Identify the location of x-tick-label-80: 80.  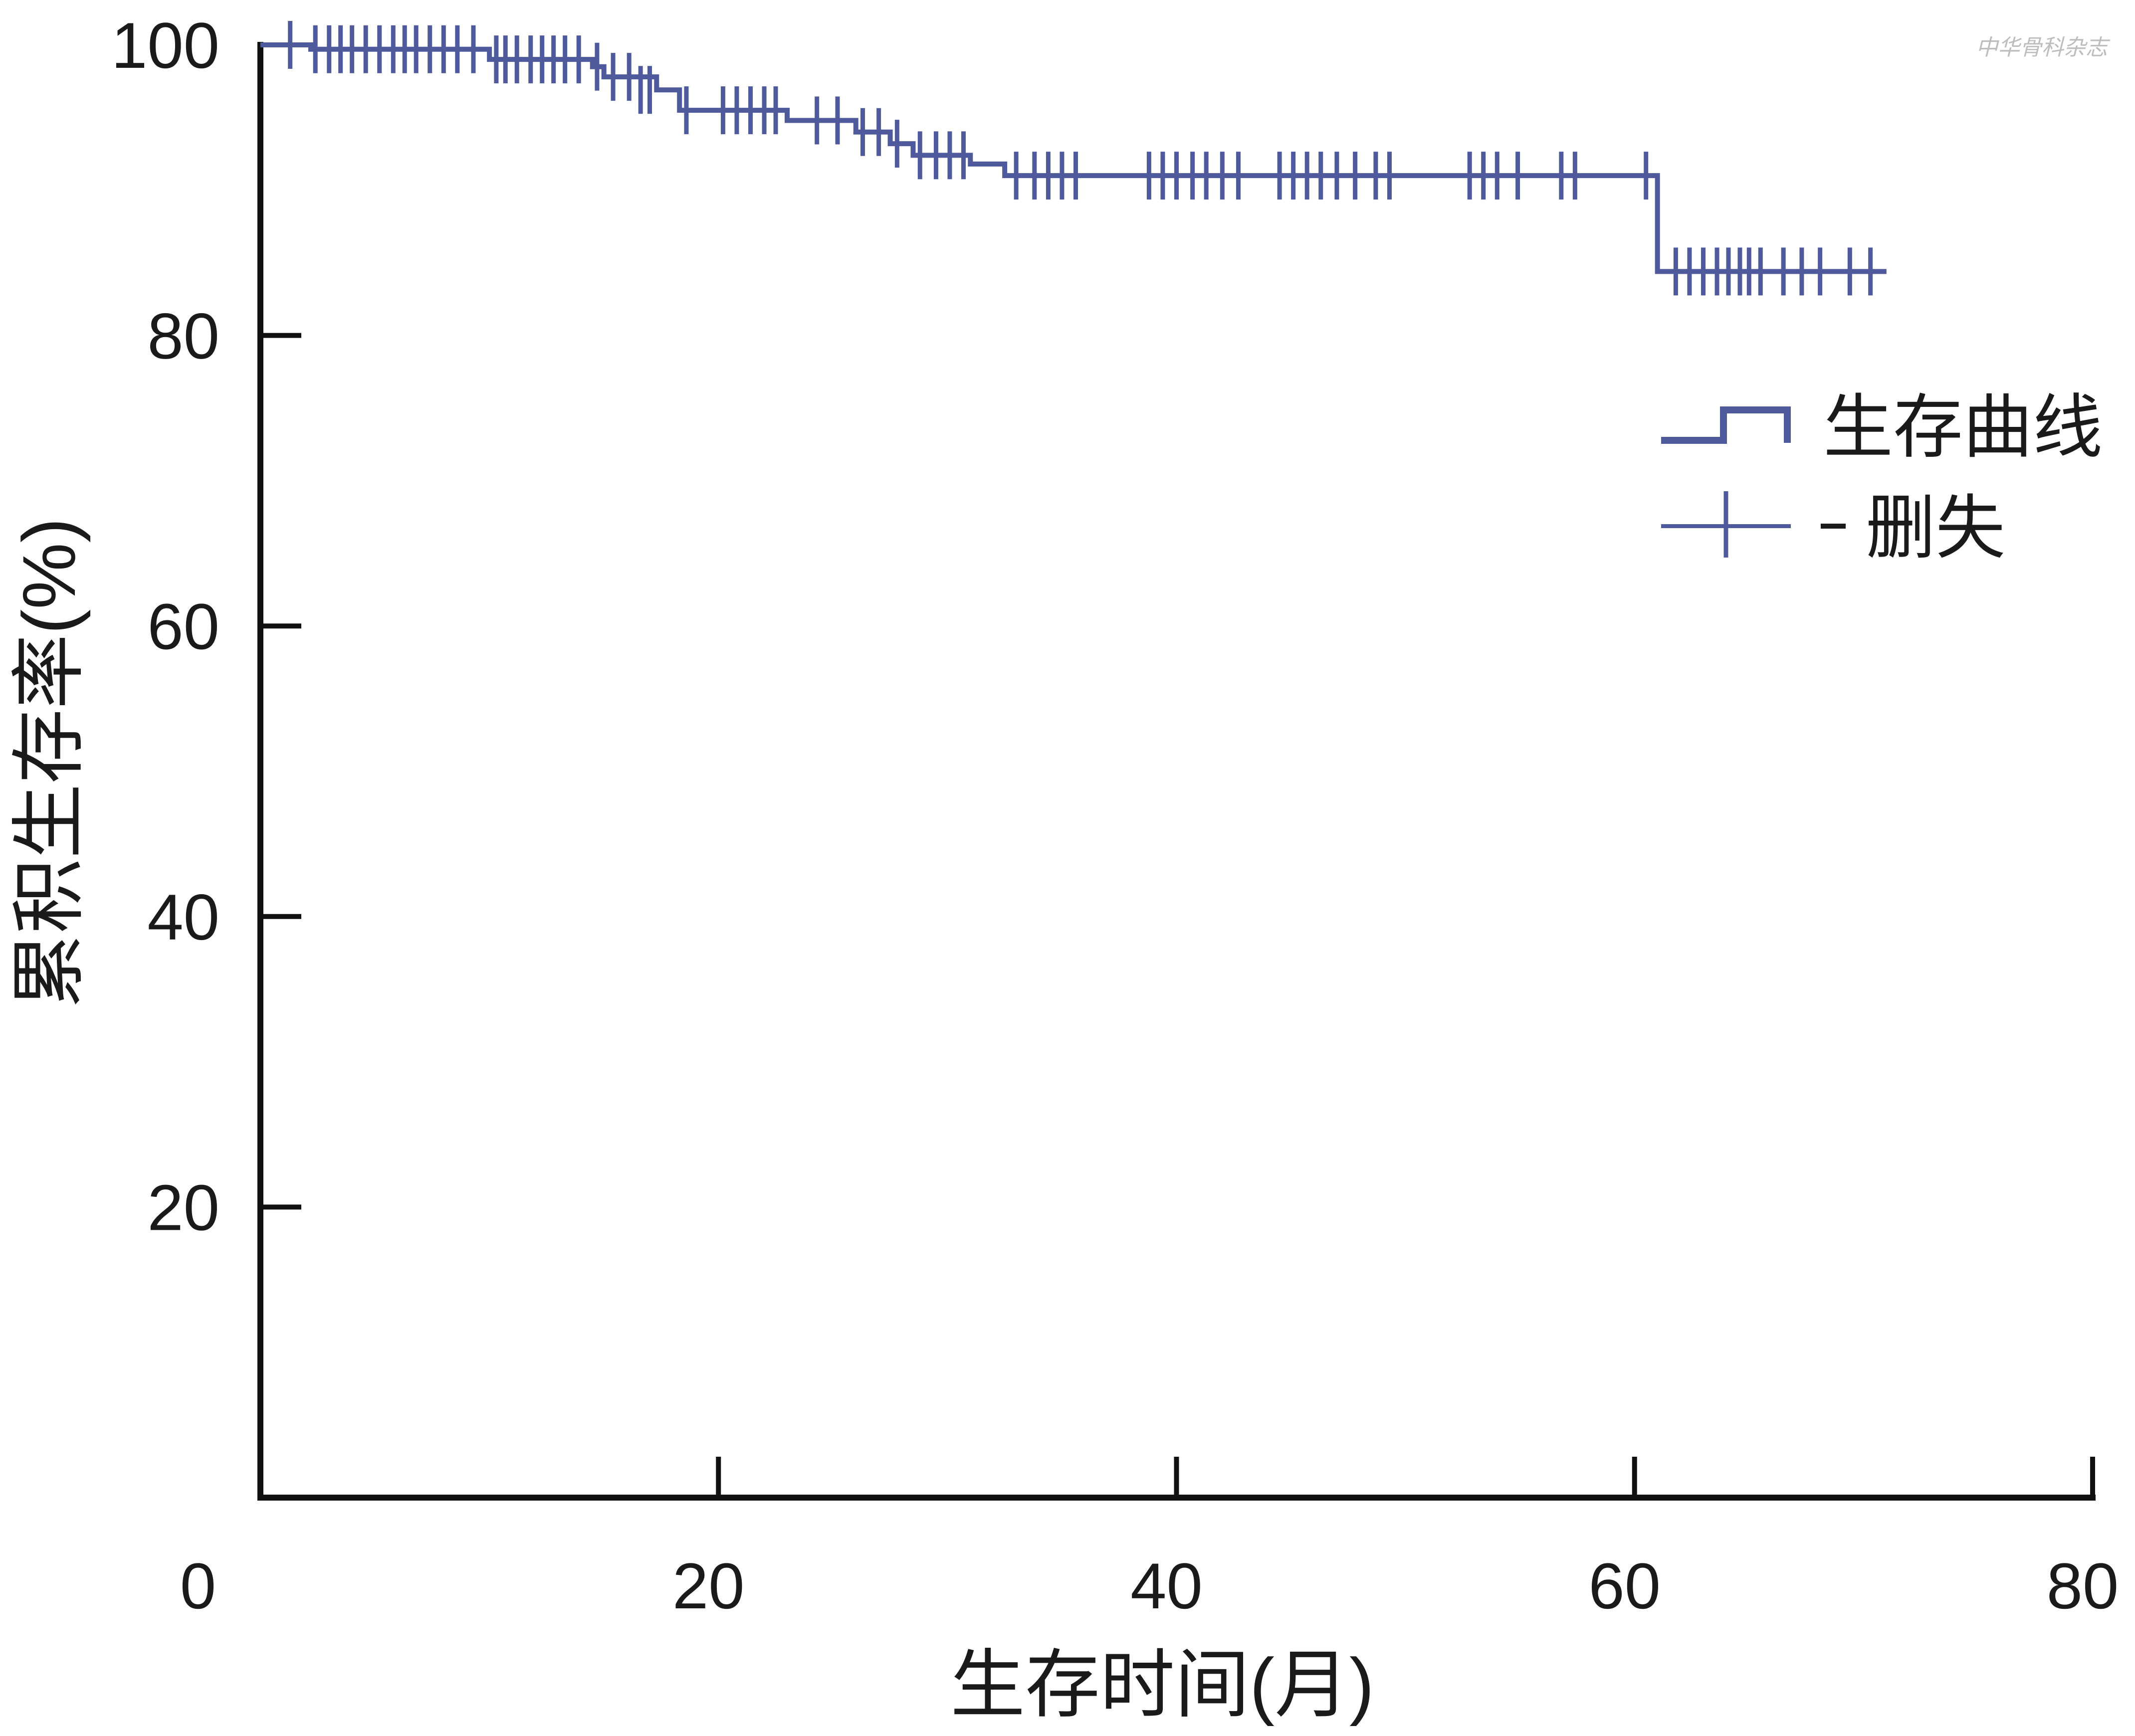
(2083, 1585).